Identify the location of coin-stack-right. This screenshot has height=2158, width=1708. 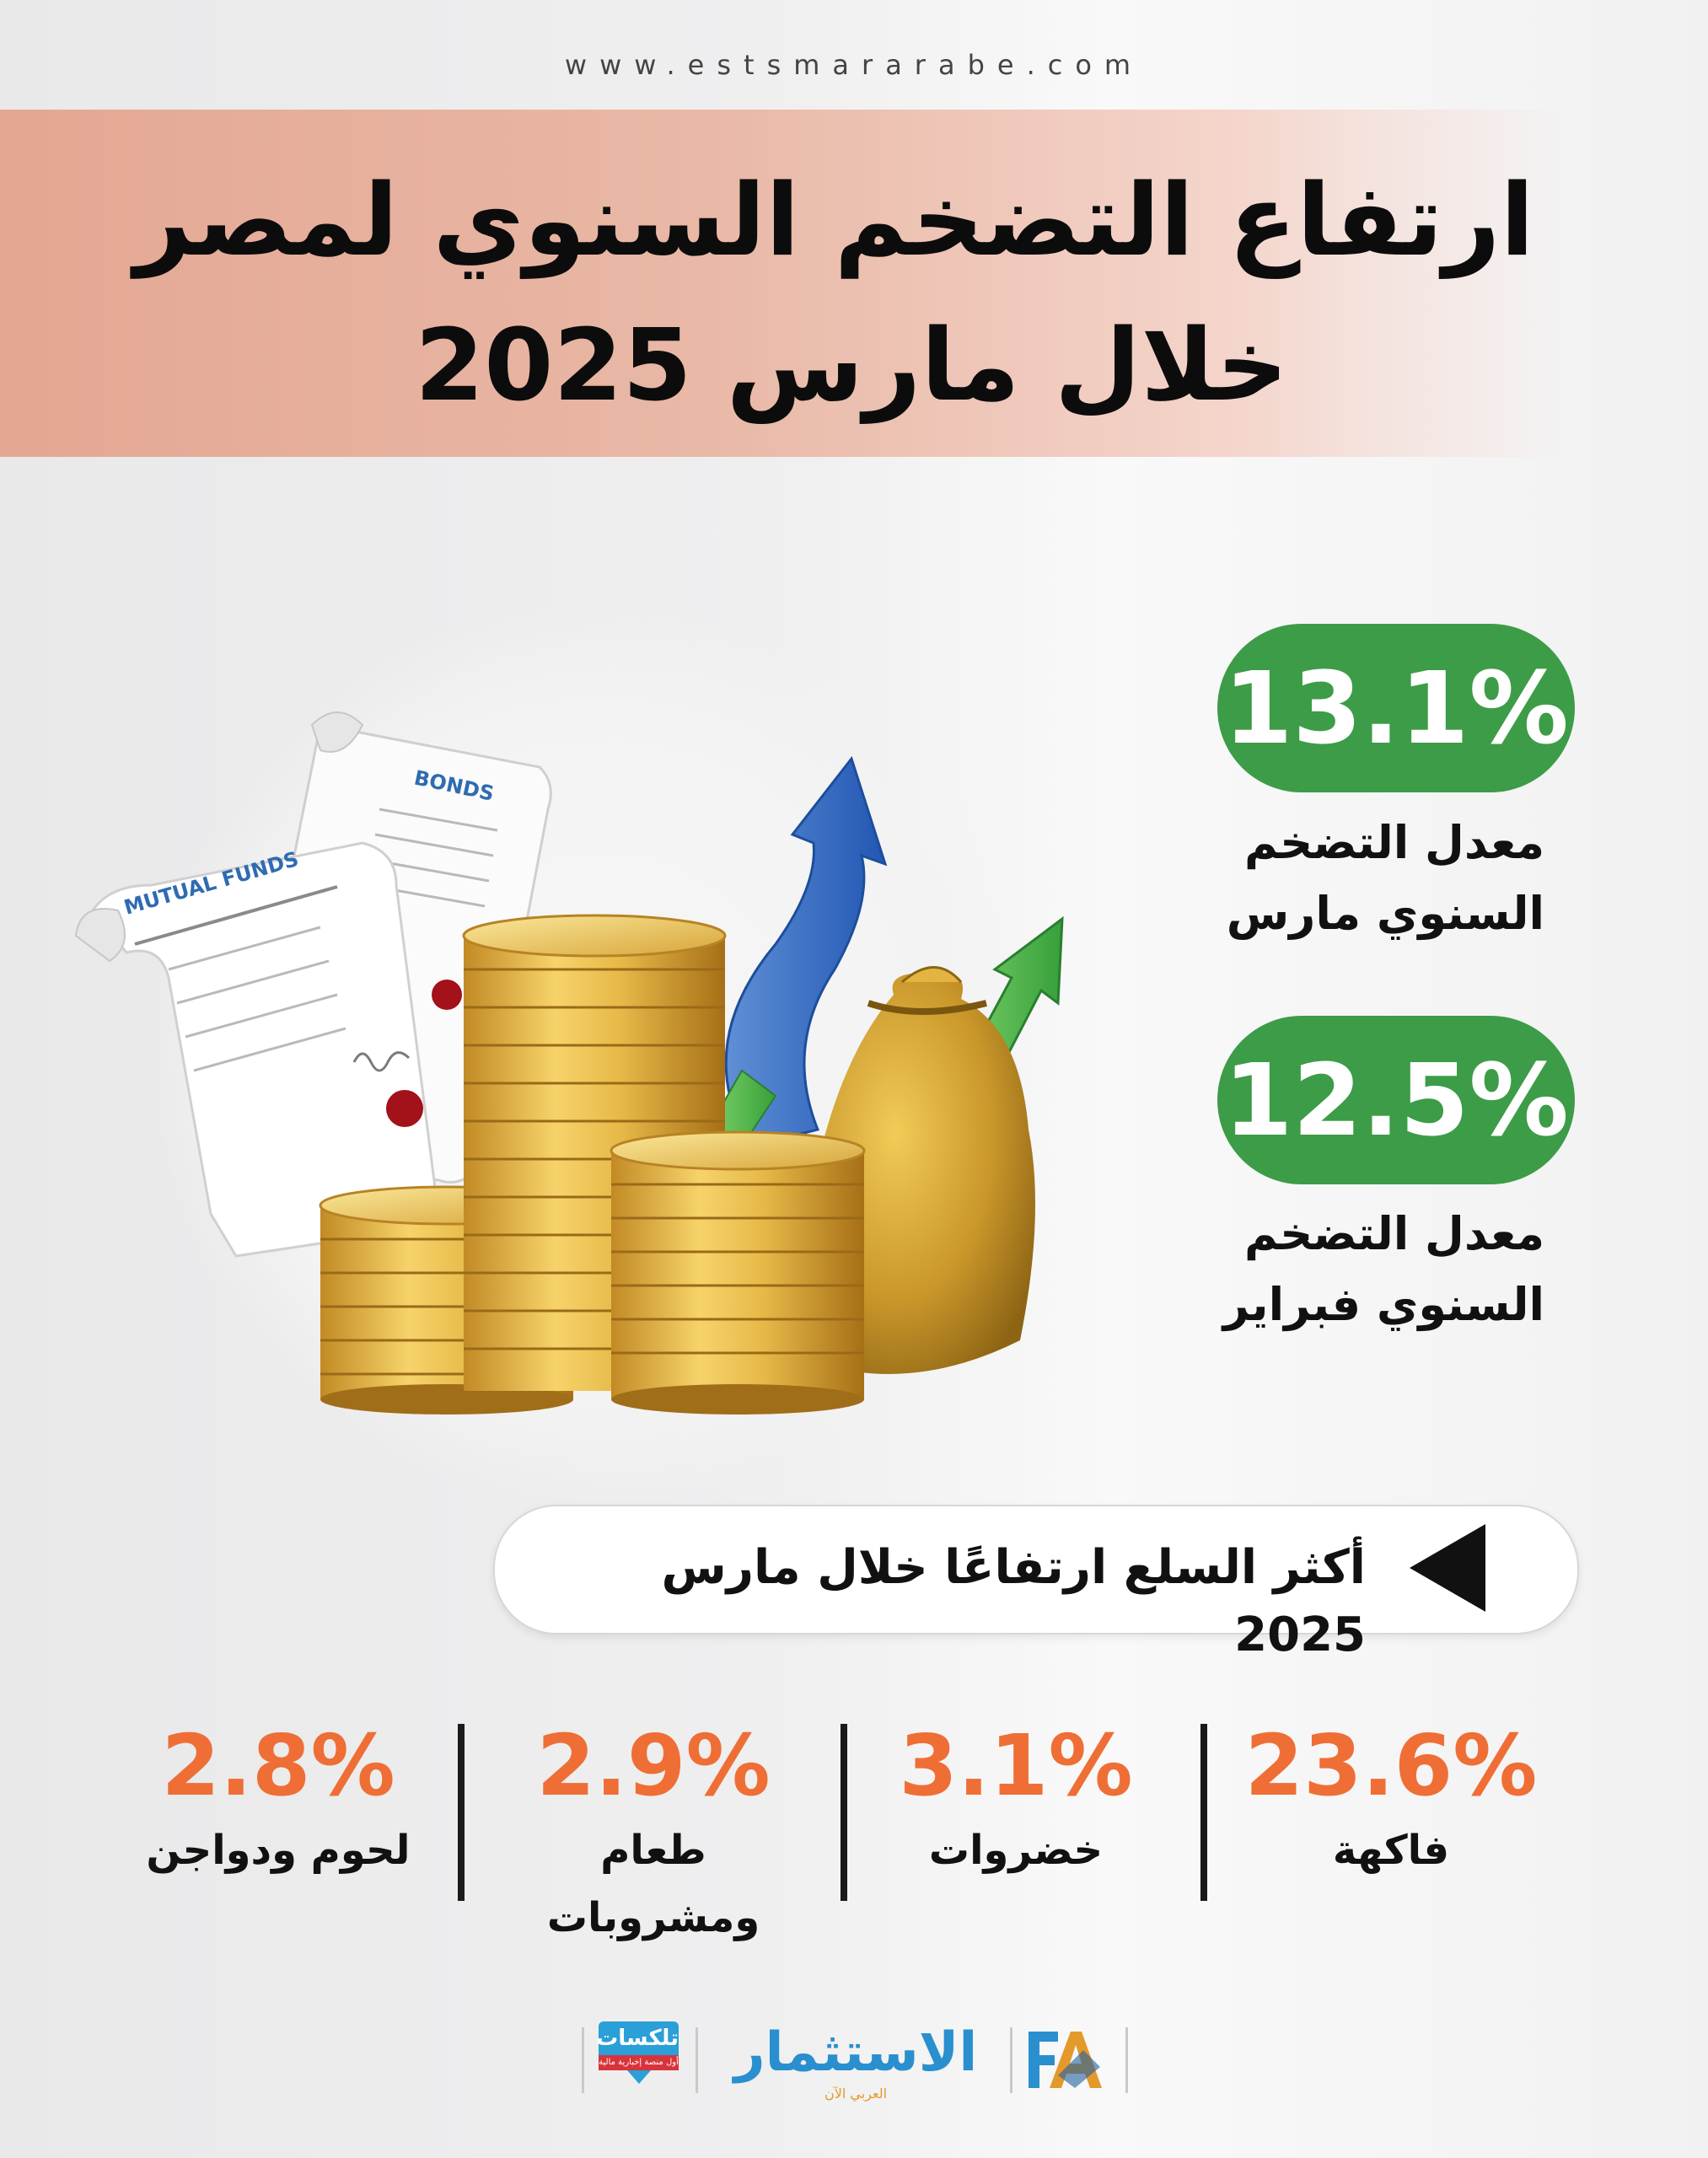
(738, 1272).